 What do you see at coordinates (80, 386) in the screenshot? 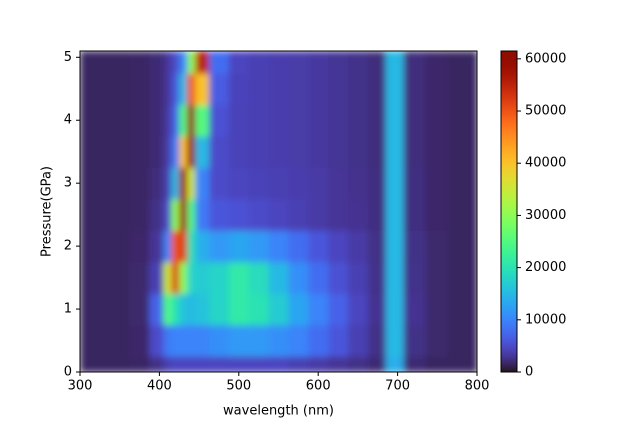
I see `x-tick-label: 300` at bounding box center [80, 386].